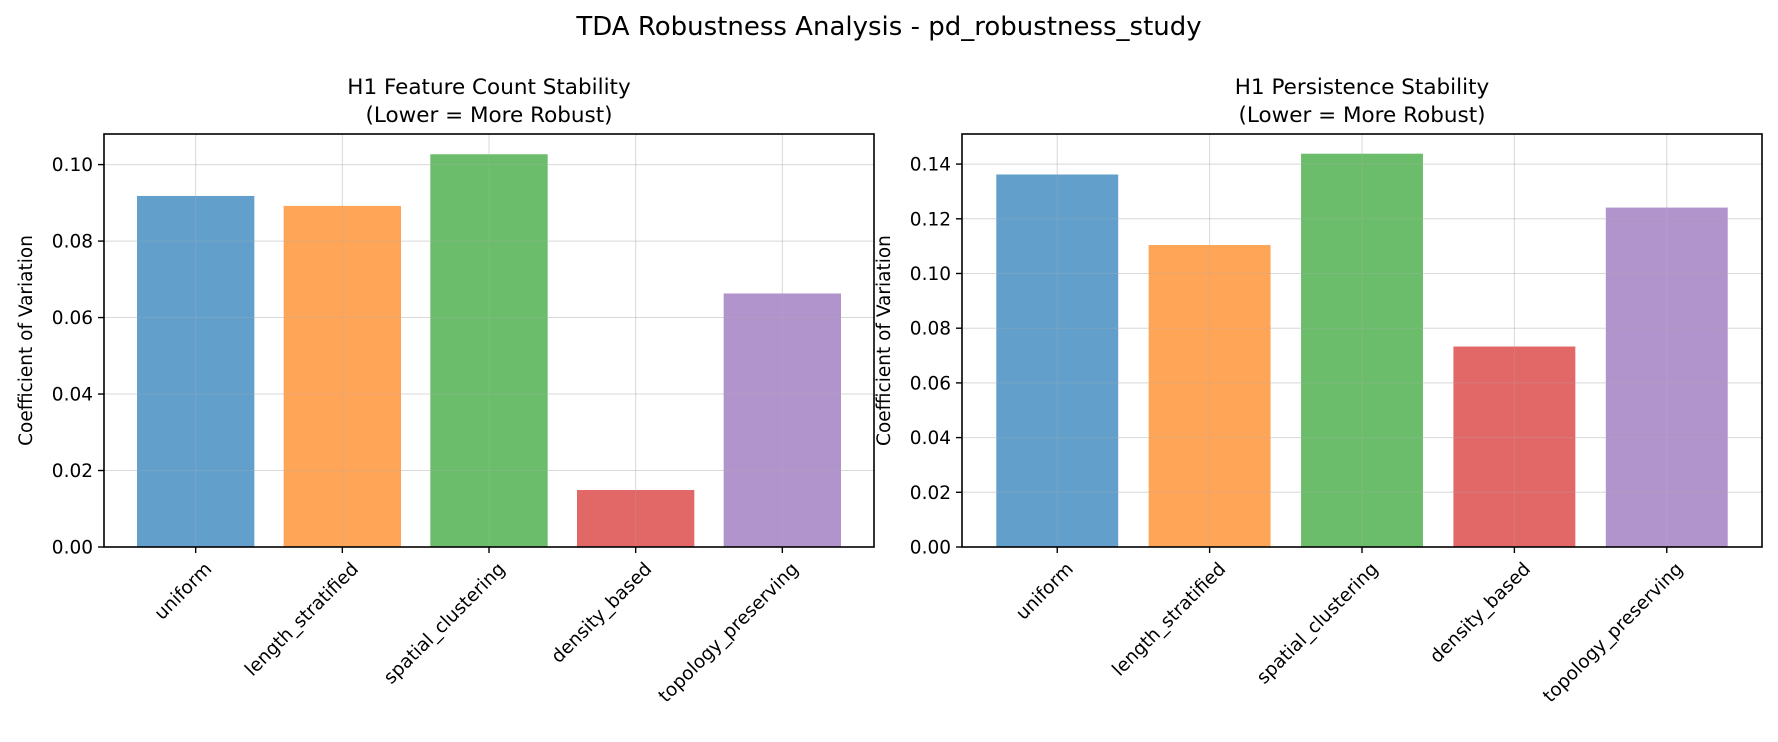 The image size is (1778, 742). I want to click on y-tick-label: 0.14, so click(930, 165).